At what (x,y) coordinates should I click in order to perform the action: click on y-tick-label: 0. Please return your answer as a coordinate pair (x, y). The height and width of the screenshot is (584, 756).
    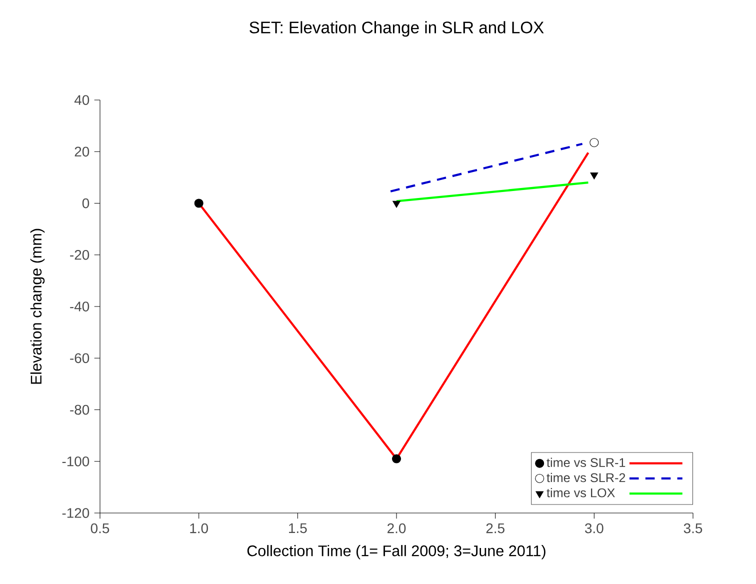
    Looking at the image, I should click on (86, 203).